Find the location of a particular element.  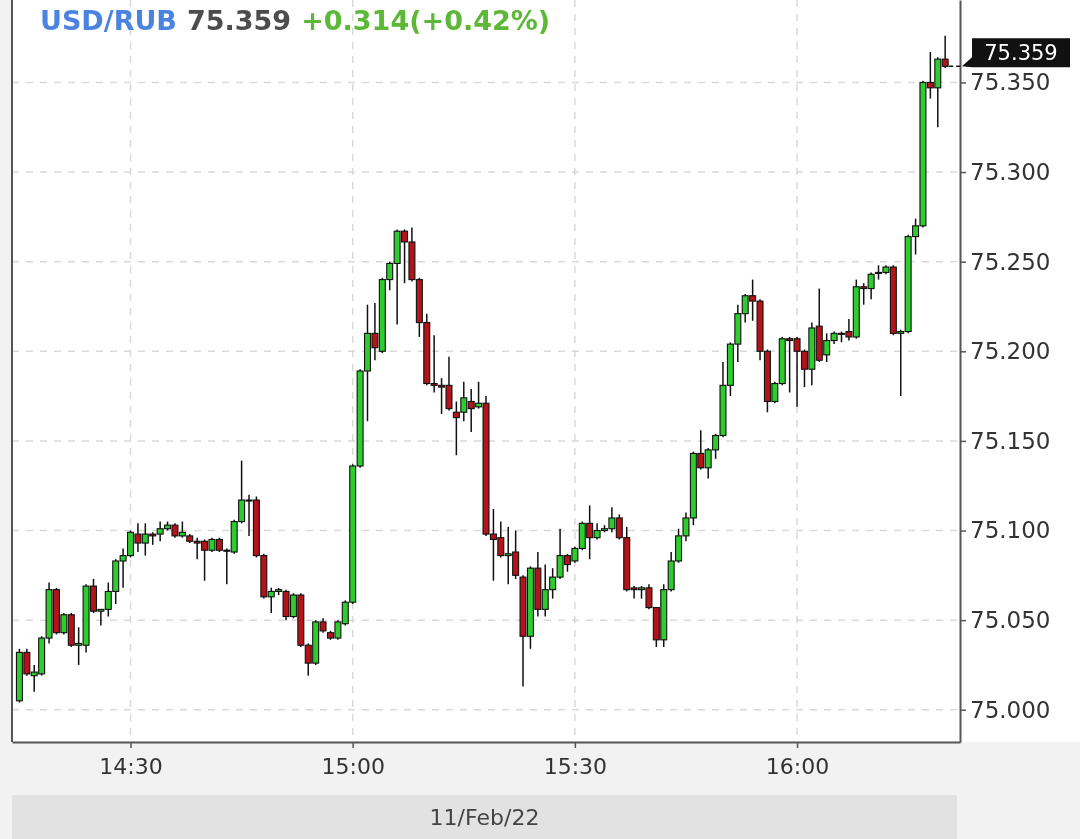

x-tick-label: 15:30 is located at coordinates (575, 766).